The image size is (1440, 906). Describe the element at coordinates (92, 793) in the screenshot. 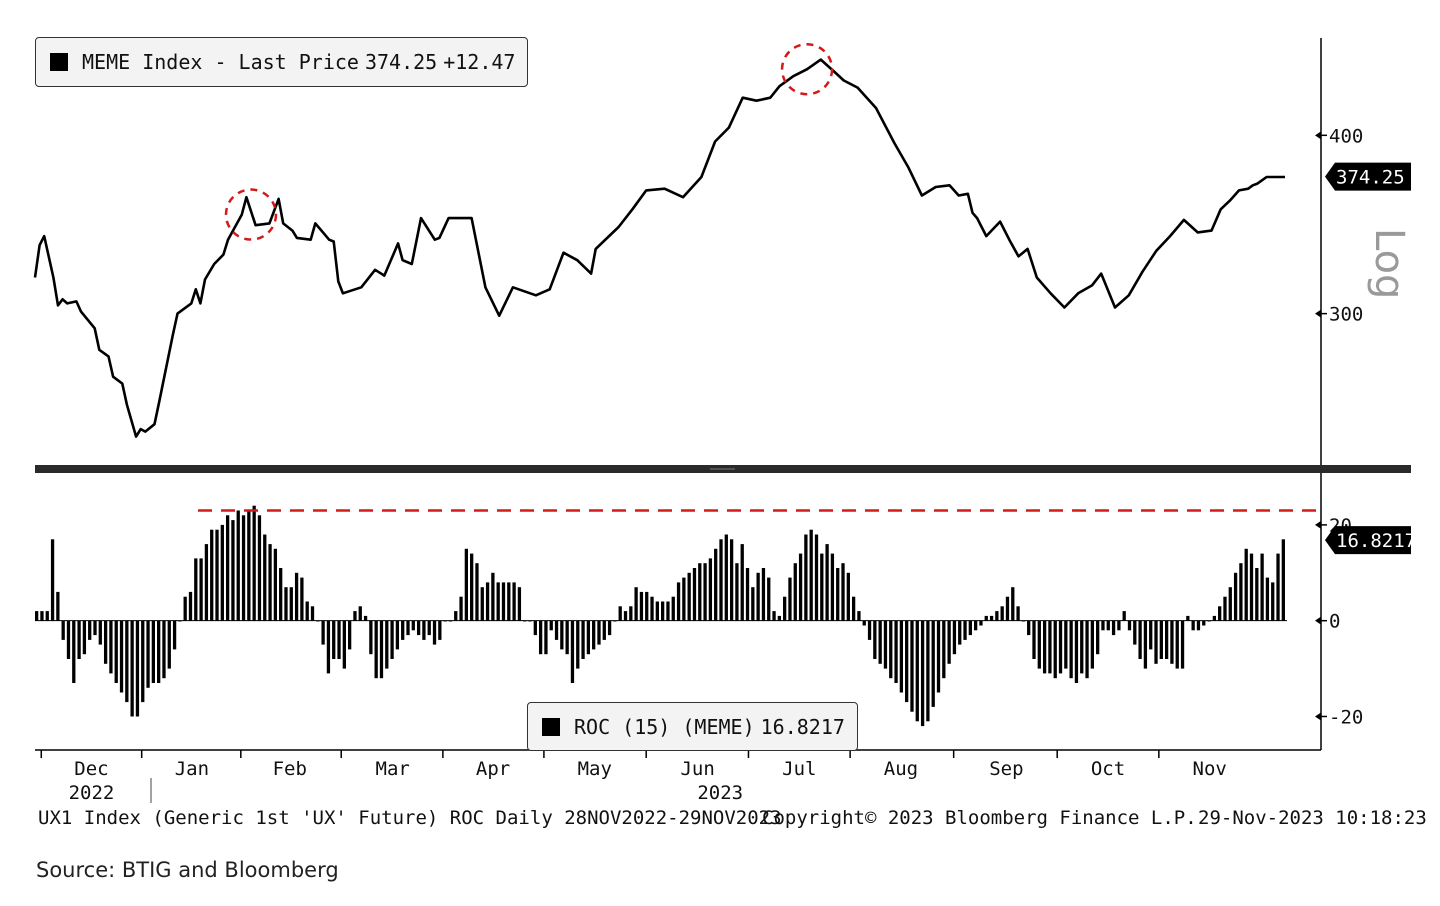

I see `x-year-label: 2022` at that location.